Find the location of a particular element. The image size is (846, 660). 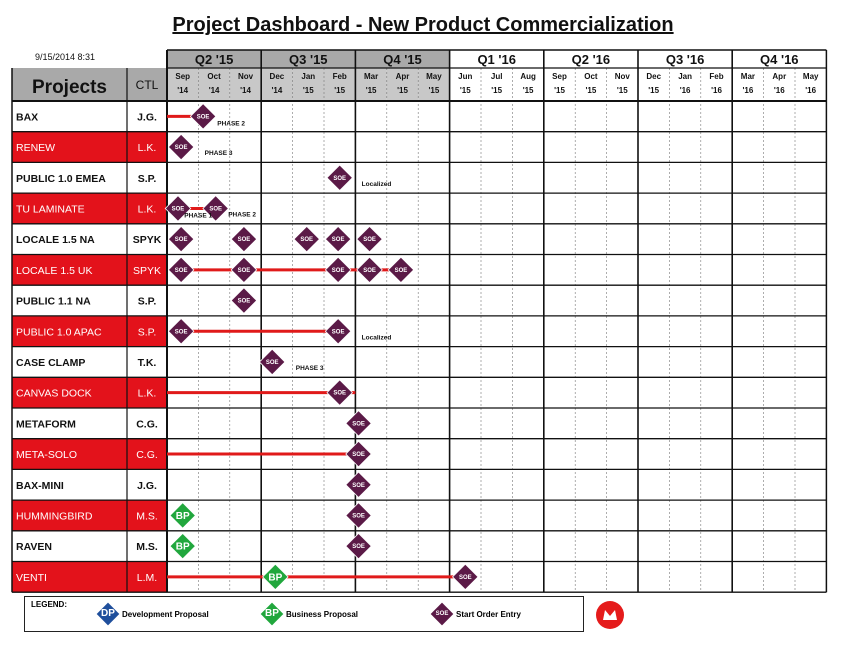

legend-item-bp: BP Business Proposal is located at coordinates (309, 614).